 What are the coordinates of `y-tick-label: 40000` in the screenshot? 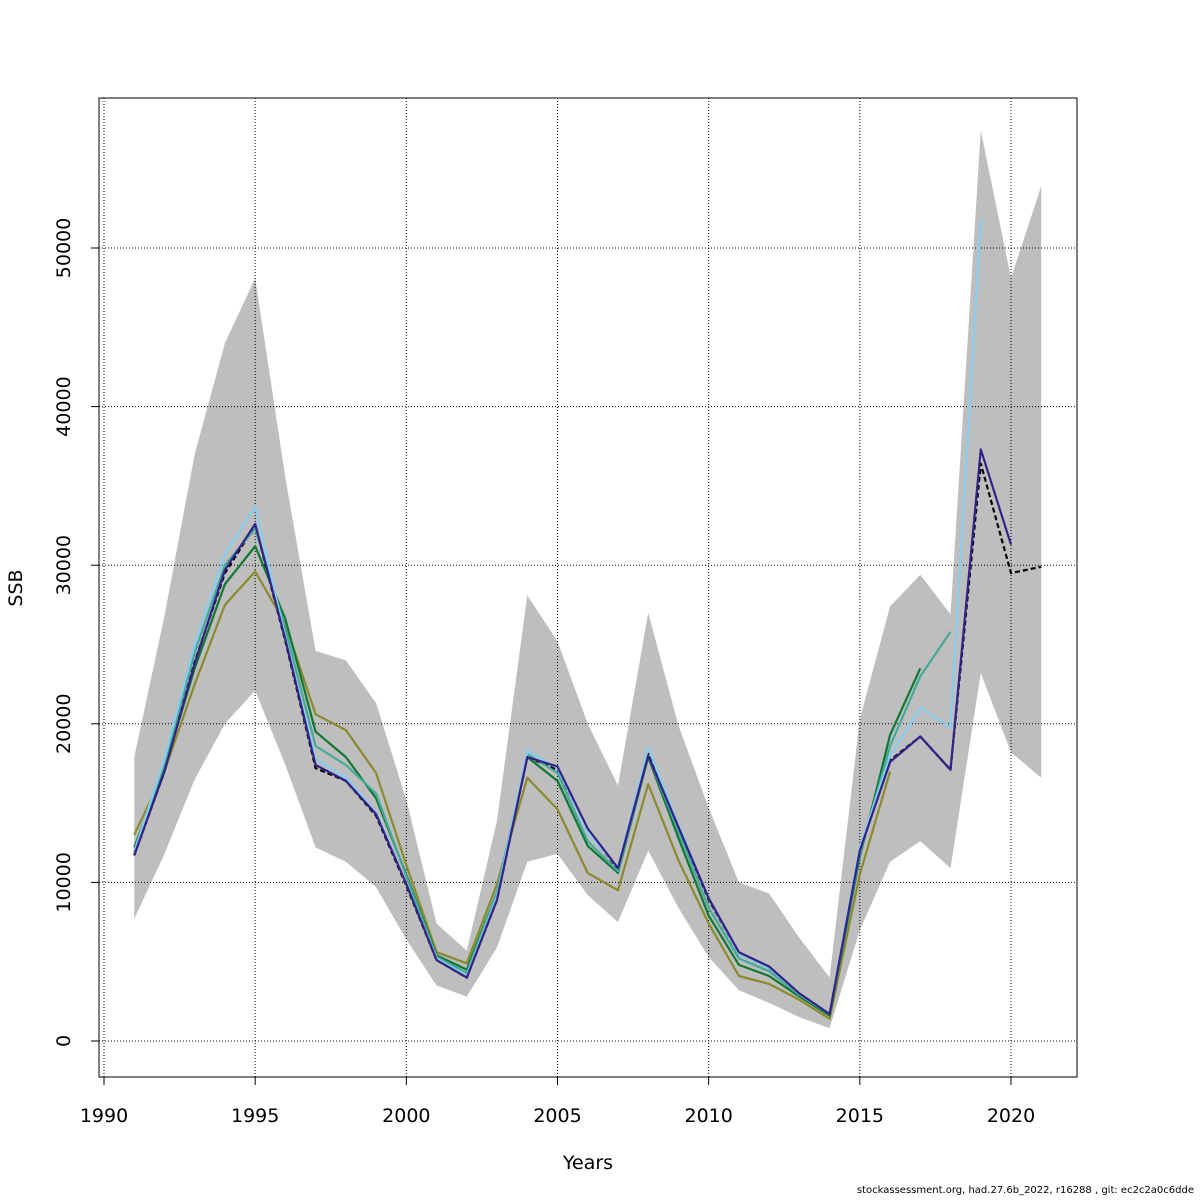 It's located at (64, 406).